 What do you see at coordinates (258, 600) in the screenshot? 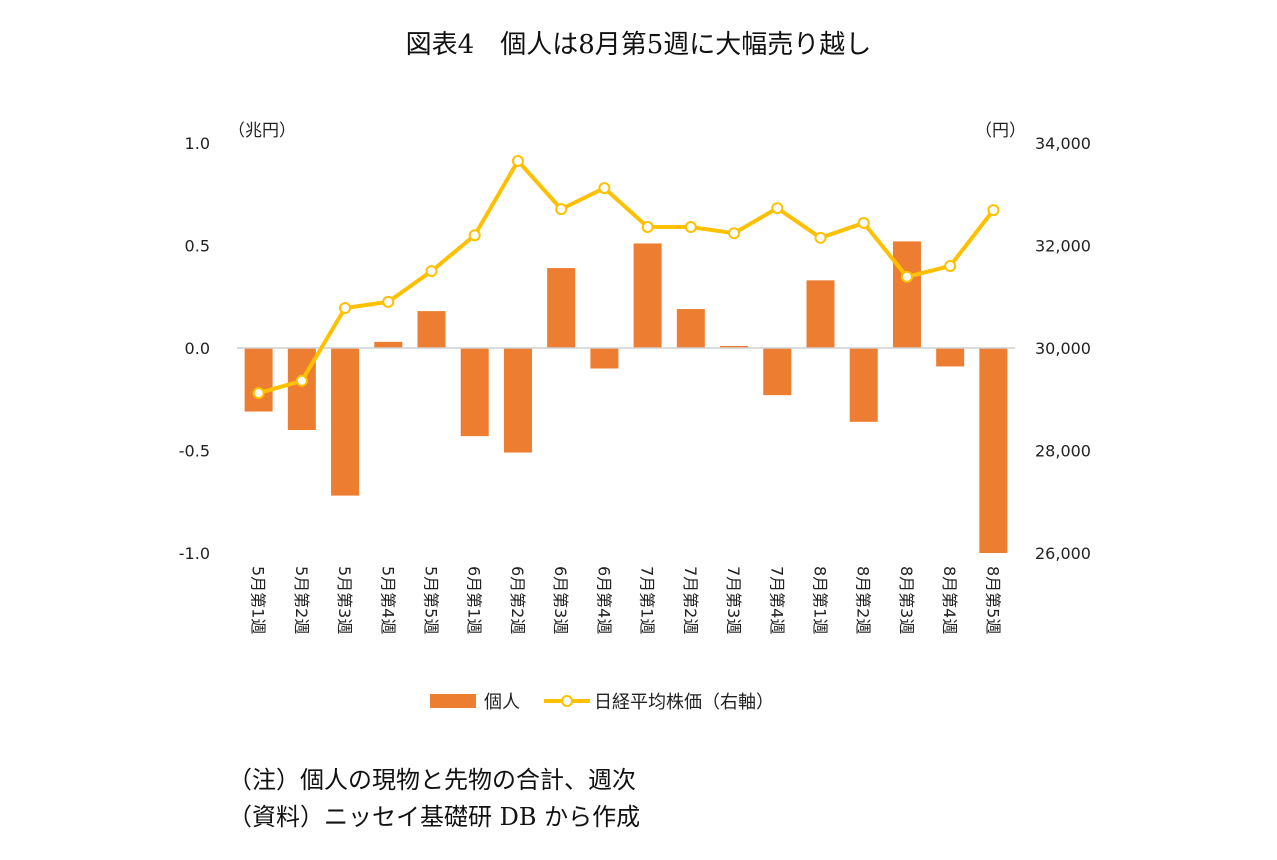
I see `category-label: 5月第1週` at bounding box center [258, 600].